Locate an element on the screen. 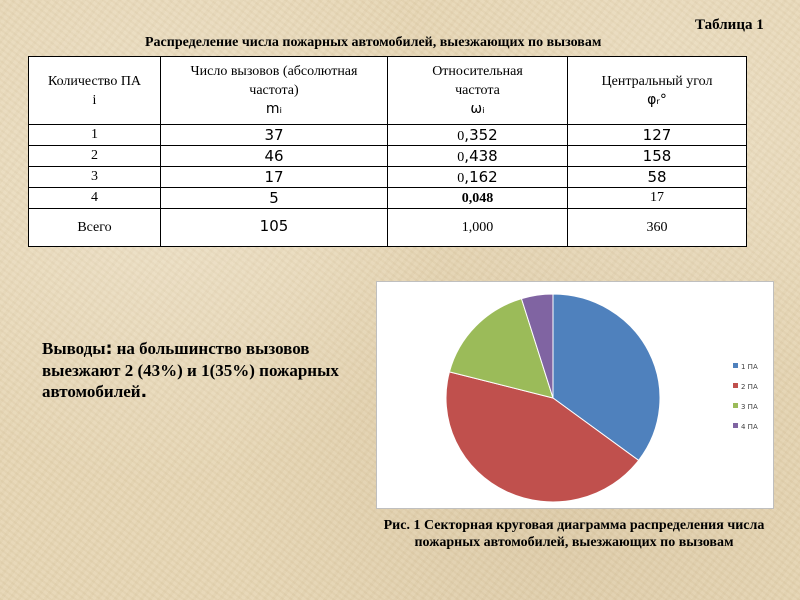  cell-angle: 158 is located at coordinates (657, 156).